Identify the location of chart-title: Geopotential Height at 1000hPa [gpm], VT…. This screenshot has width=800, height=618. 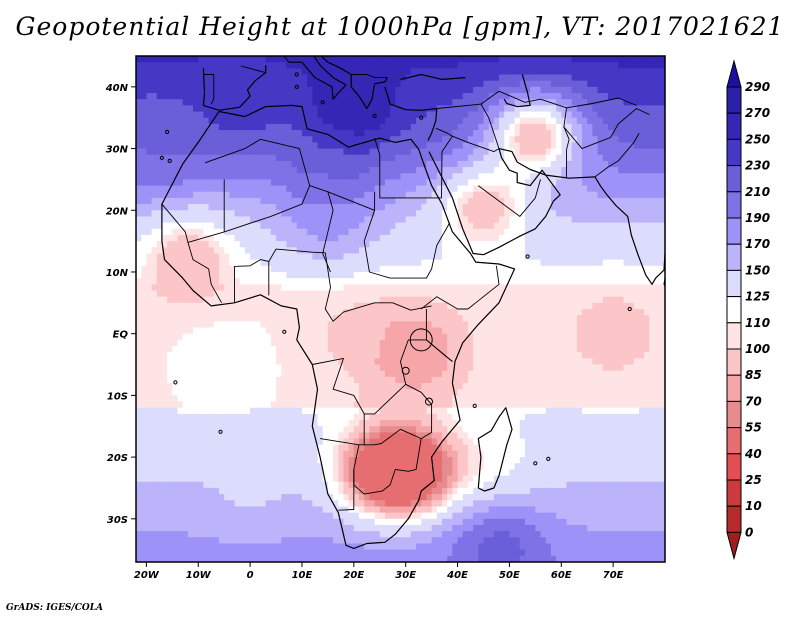
(400, 26).